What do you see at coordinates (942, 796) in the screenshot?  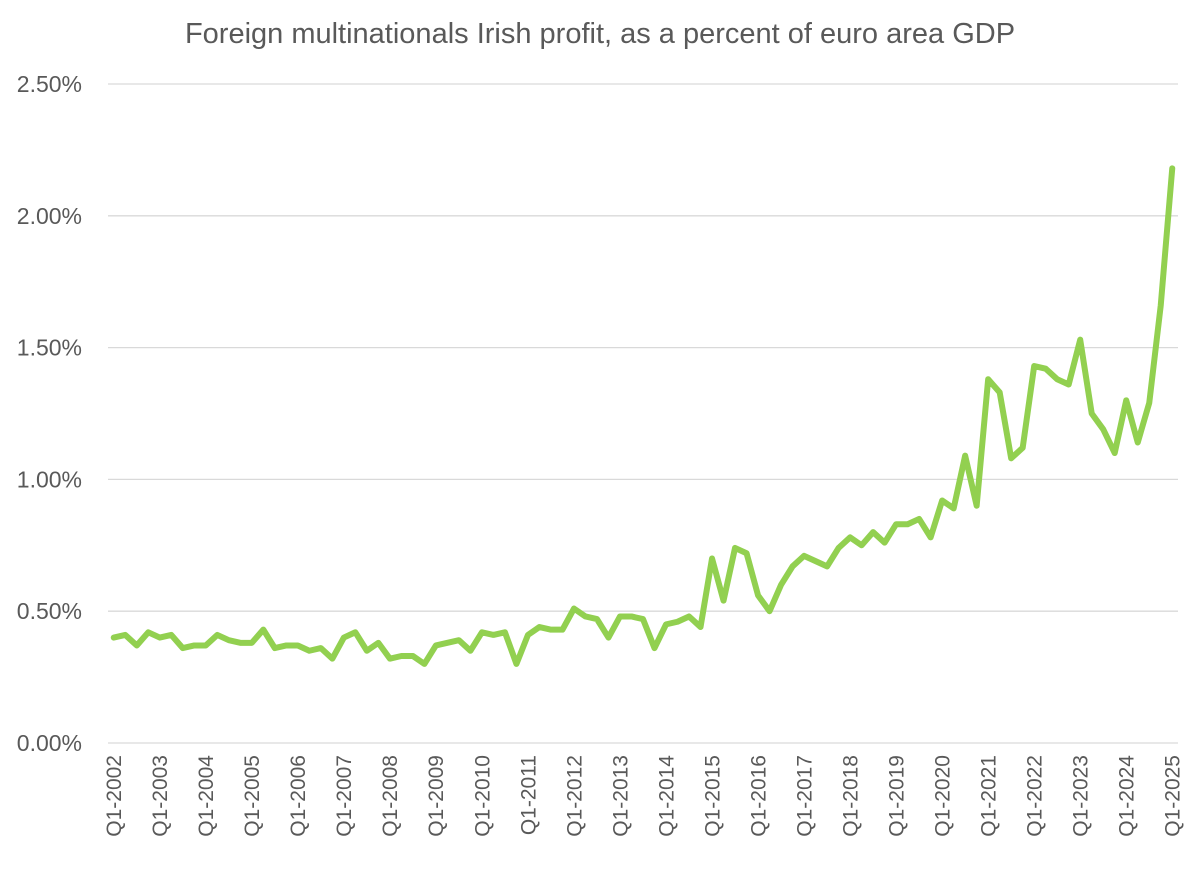 I see `x-tick-label: Q1-2020` at bounding box center [942, 796].